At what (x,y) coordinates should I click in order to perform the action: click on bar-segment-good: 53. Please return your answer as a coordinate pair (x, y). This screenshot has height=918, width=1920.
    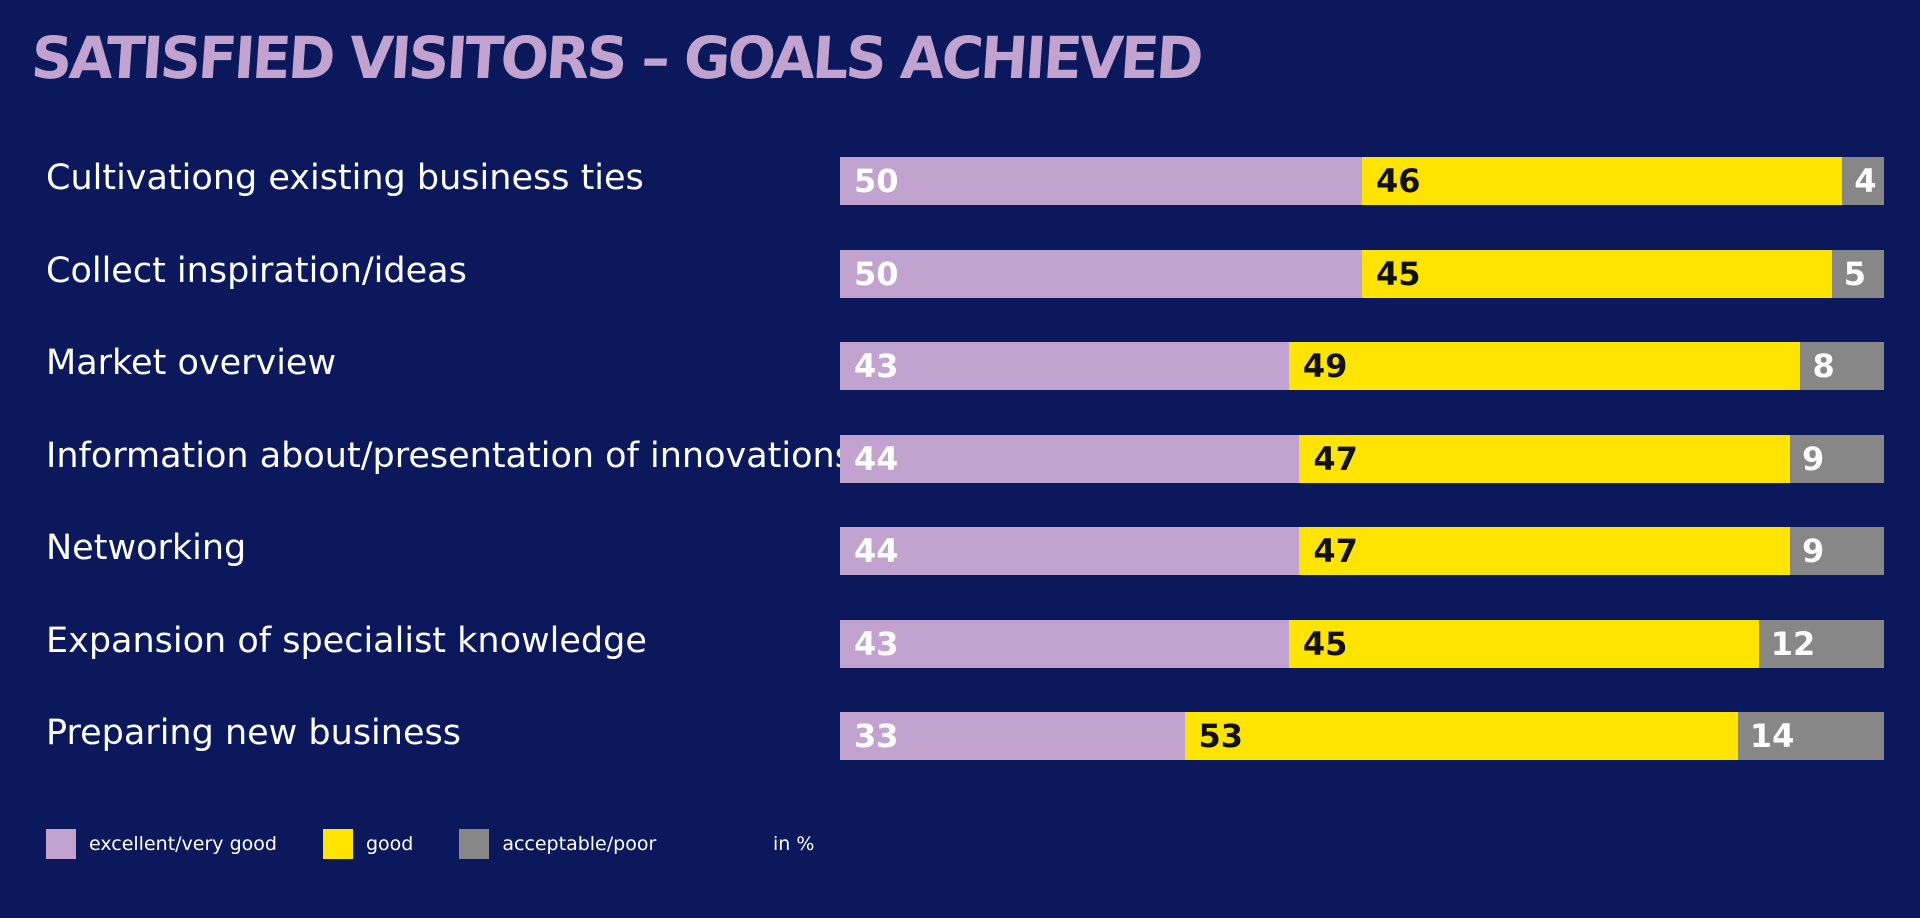
    Looking at the image, I should click on (1461, 736).